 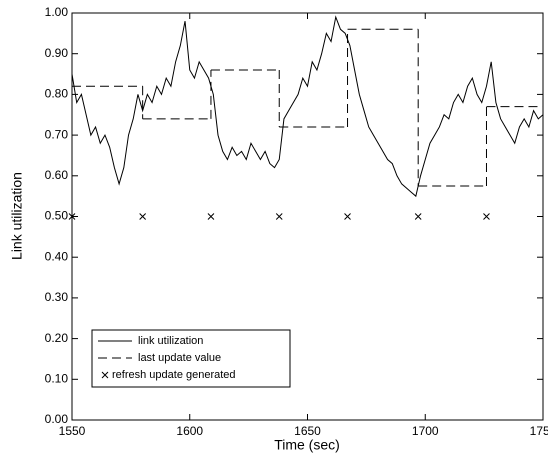 What do you see at coordinates (170, 341) in the screenshot?
I see `legend-label: link utilization` at bounding box center [170, 341].